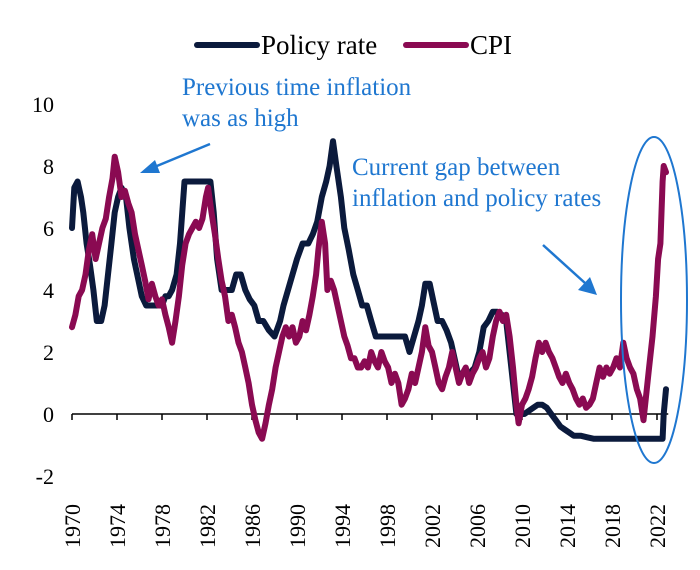  What do you see at coordinates (207, 526) in the screenshot?
I see `x-tick-label: 1982` at bounding box center [207, 526].